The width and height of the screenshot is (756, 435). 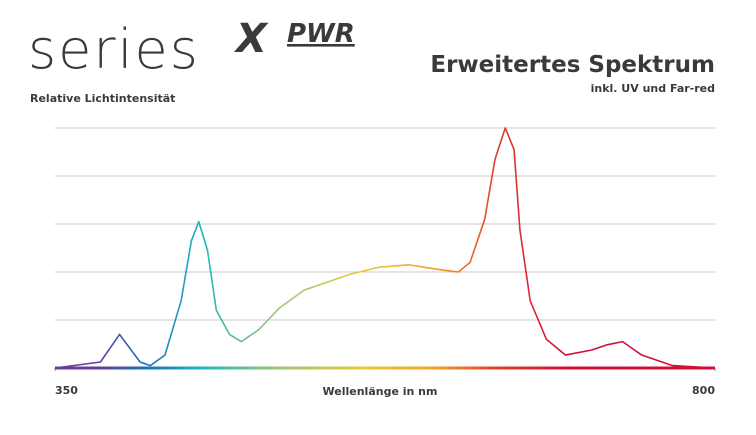 What do you see at coordinates (653, 88) in the screenshot?
I see `chart-subtitle: inkl. UV und Far-red` at bounding box center [653, 88].